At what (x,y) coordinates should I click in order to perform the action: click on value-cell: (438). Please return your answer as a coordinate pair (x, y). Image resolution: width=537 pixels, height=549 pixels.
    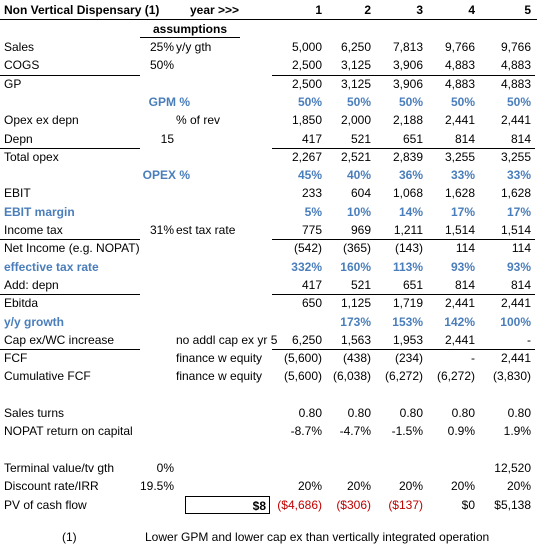
    Looking at the image, I should click on (356, 358).